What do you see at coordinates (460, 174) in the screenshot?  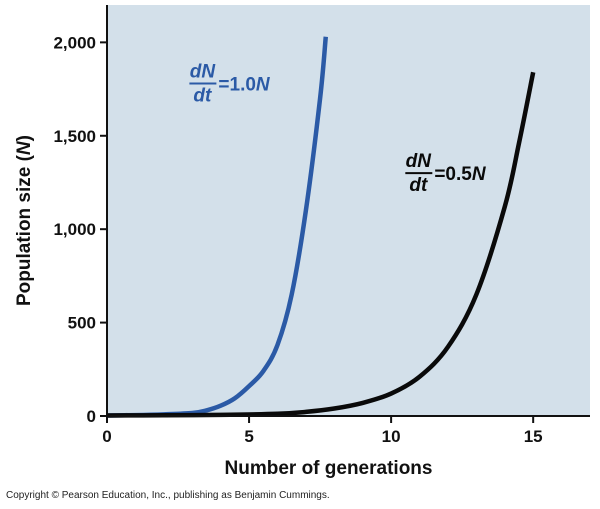 I see `rate-expression: =0.5N` at bounding box center [460, 174].